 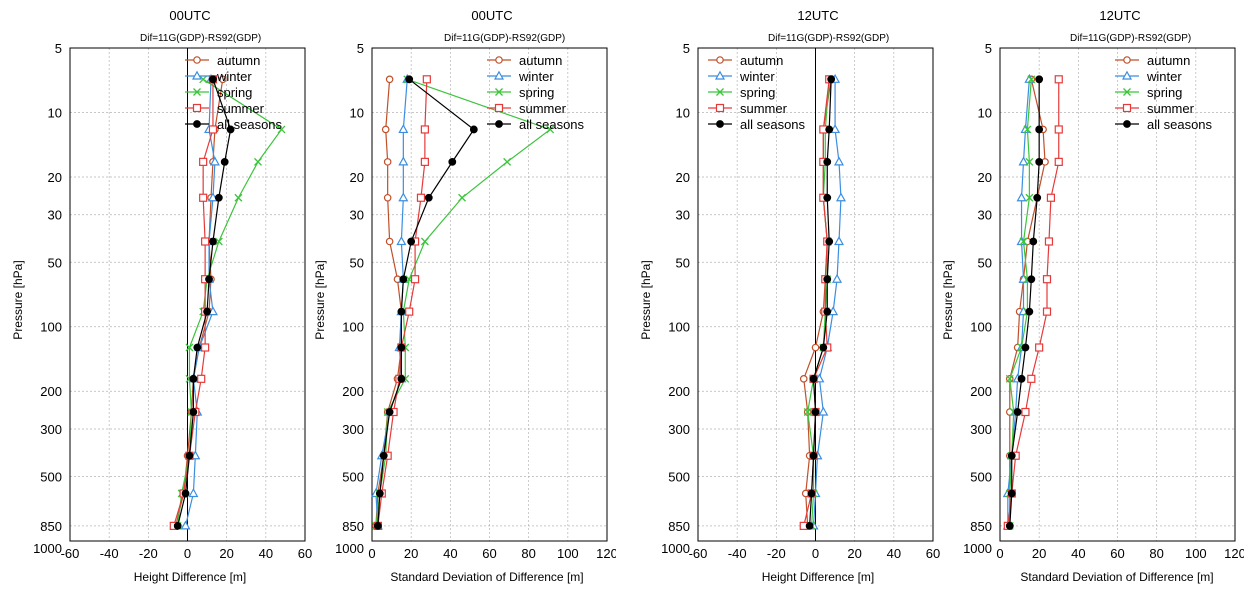 What do you see at coordinates (1131, 38) in the screenshot?
I see `chart-subtitle: Dif=11G(GDP)-RS92(GDP)` at bounding box center [1131, 38].